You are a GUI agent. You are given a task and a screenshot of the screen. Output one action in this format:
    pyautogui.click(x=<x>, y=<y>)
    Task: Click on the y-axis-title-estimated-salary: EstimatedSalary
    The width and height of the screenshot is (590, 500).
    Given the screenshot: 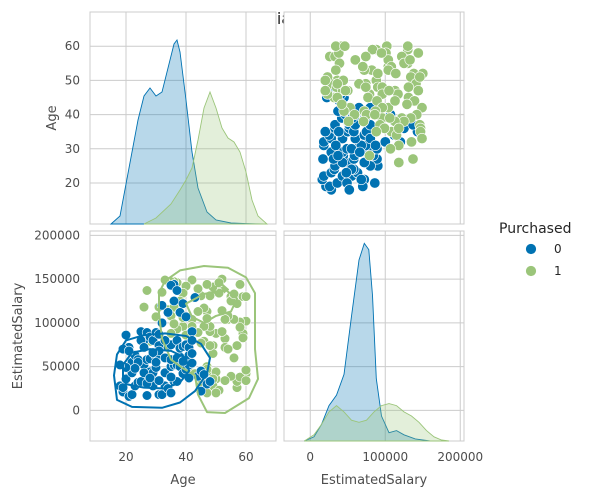 What is the action you would take?
    pyautogui.click(x=18, y=335)
    